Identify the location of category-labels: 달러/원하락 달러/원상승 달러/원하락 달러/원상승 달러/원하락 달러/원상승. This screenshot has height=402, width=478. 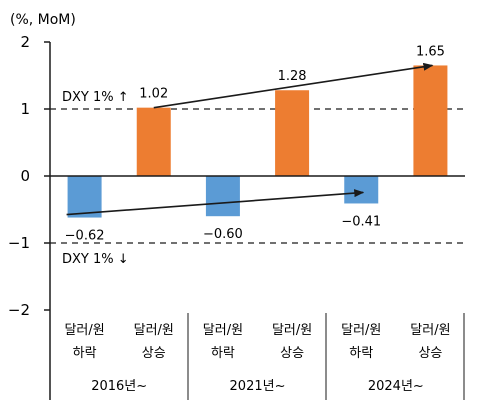
(257, 342).